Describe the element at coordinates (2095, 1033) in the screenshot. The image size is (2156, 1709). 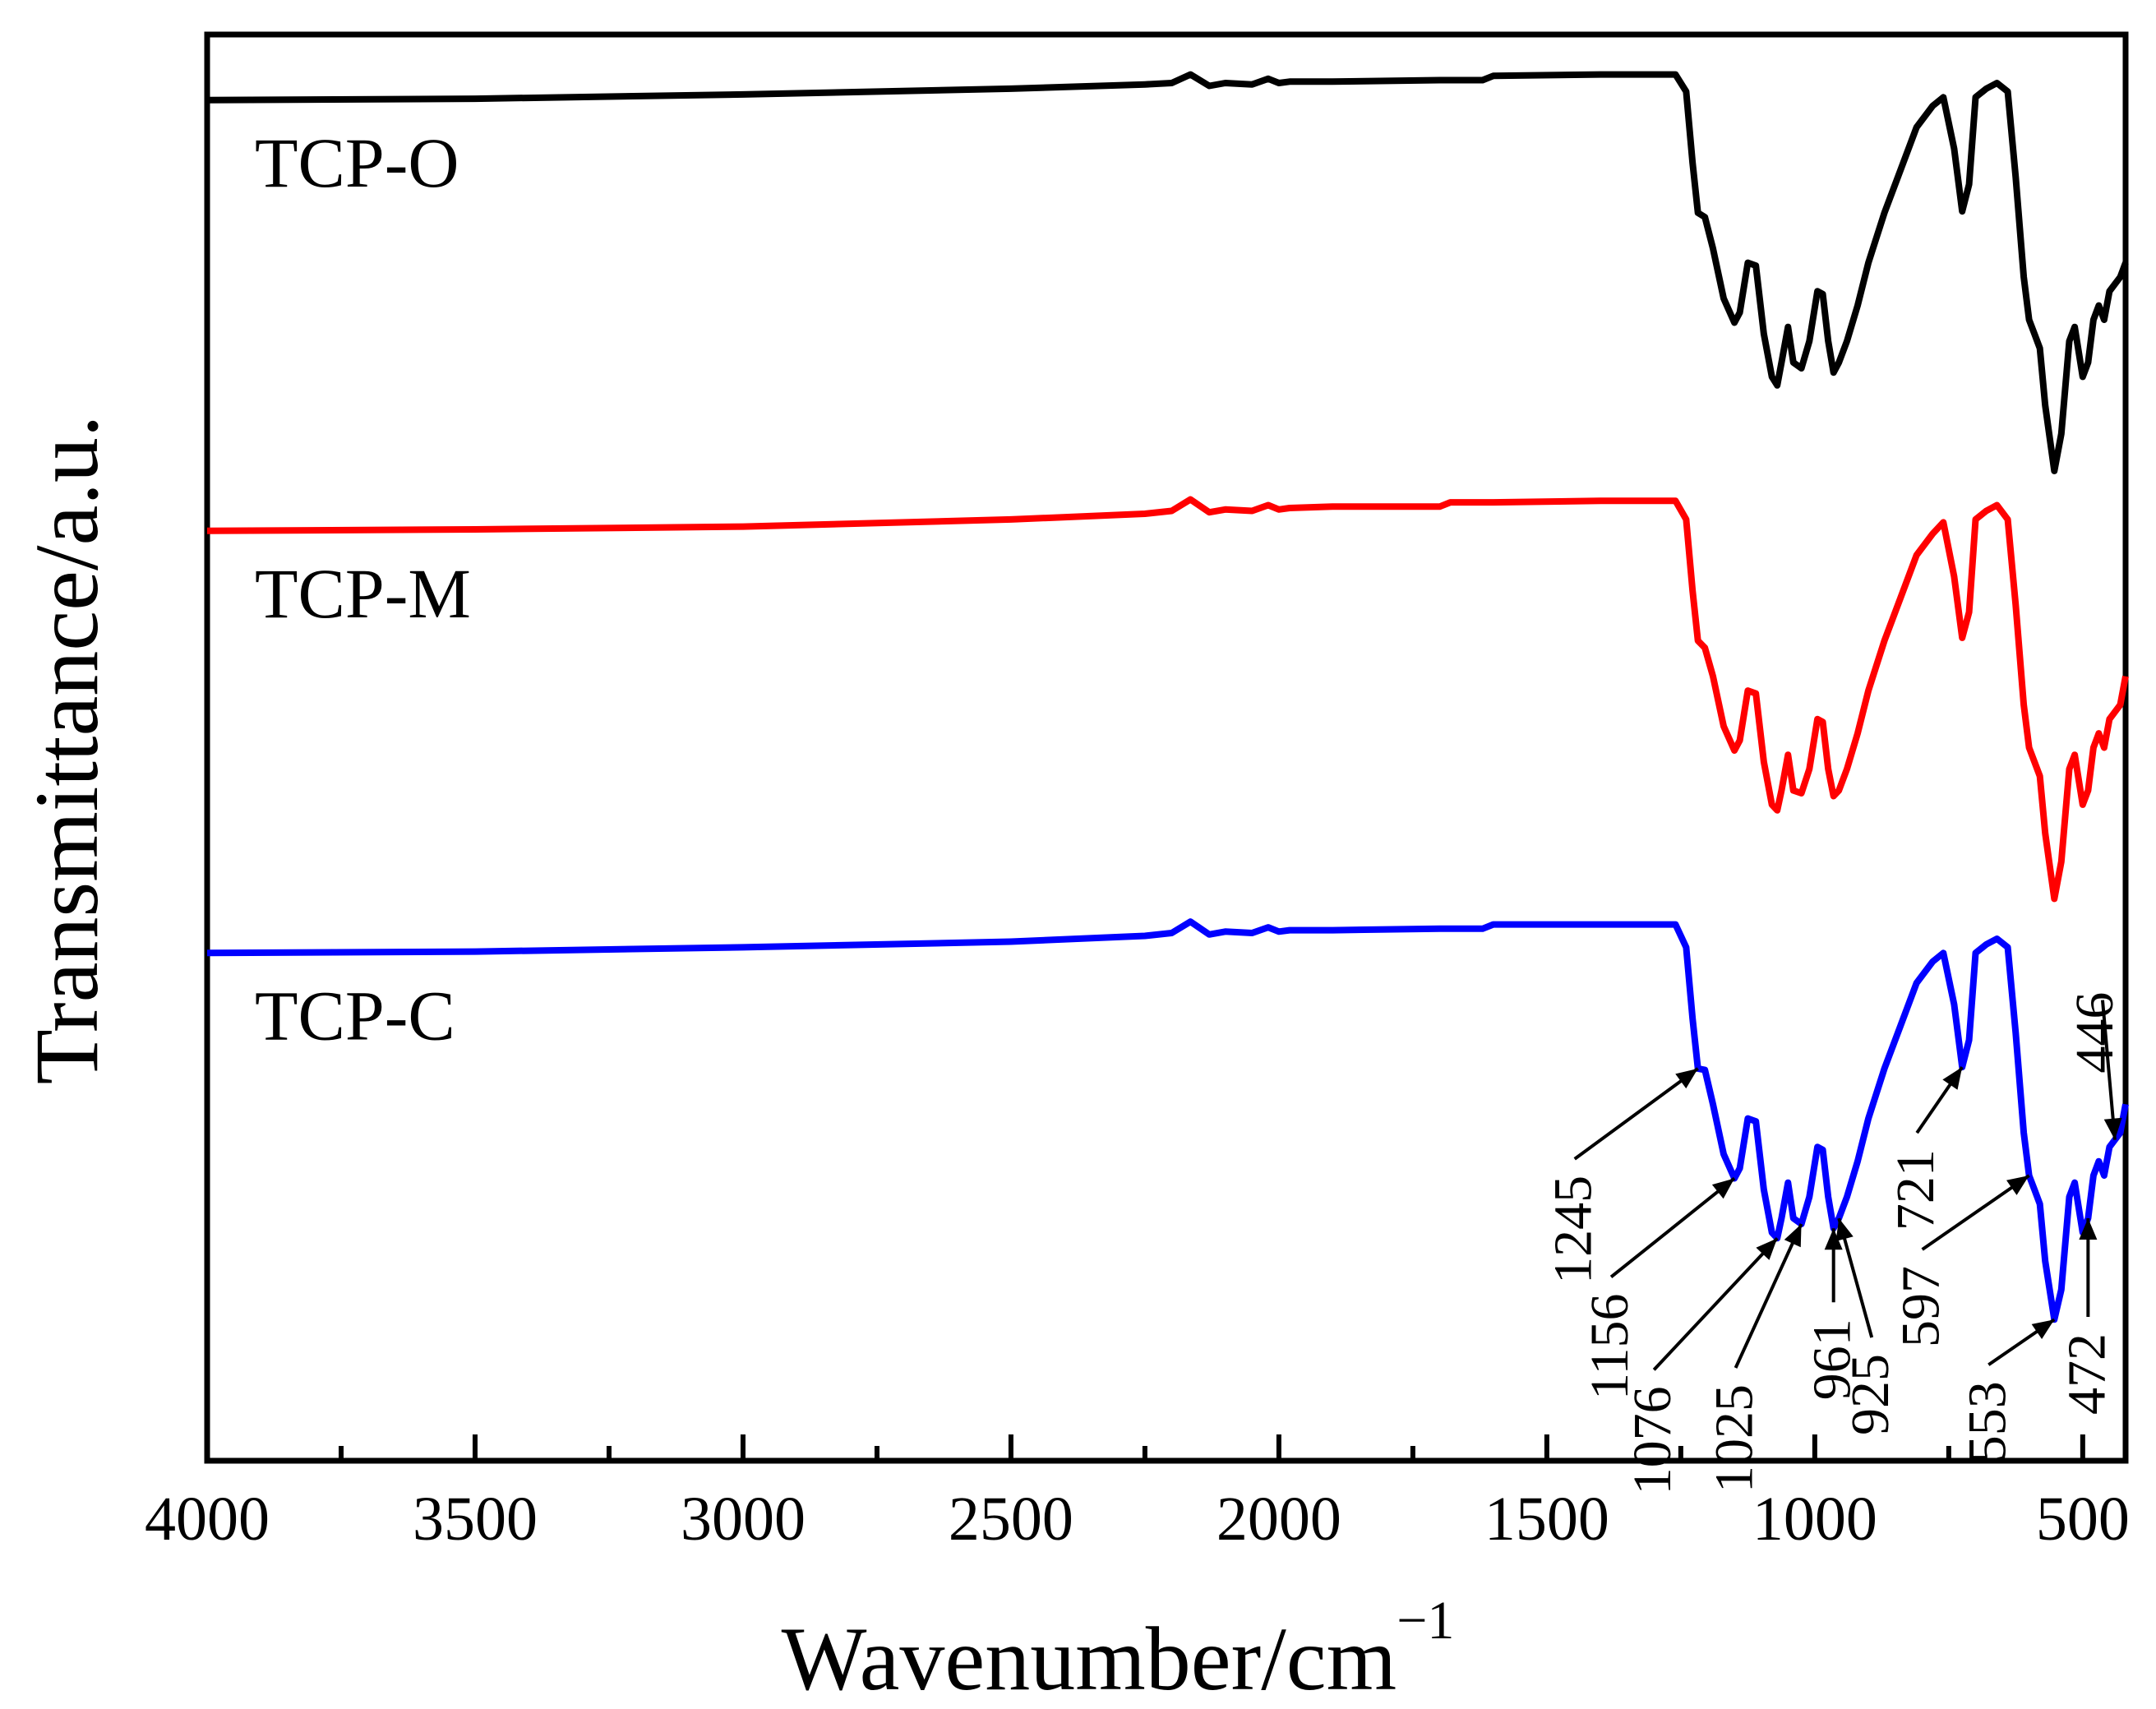
I see `annotation-label: 446` at that location.